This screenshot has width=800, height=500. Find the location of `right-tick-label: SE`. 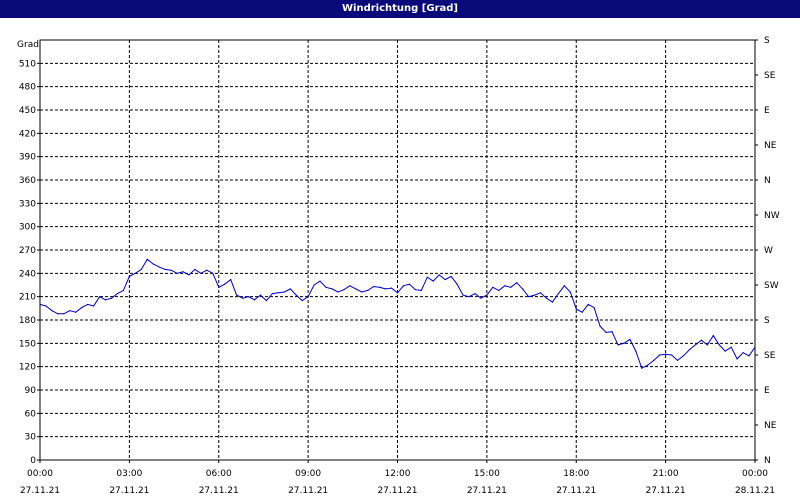

right-tick-label: SE is located at coordinates (770, 356).